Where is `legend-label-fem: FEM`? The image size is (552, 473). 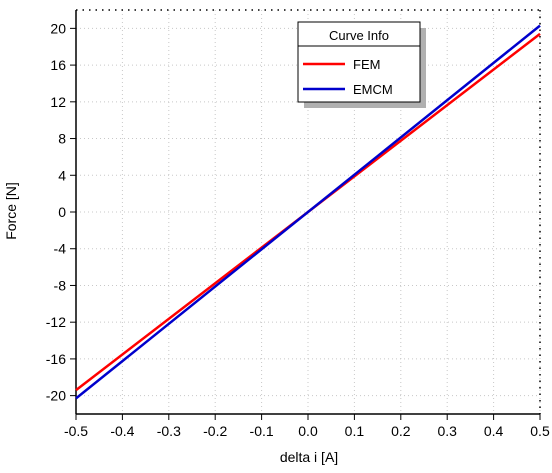 legend-label-fem: FEM is located at coordinates (366, 64).